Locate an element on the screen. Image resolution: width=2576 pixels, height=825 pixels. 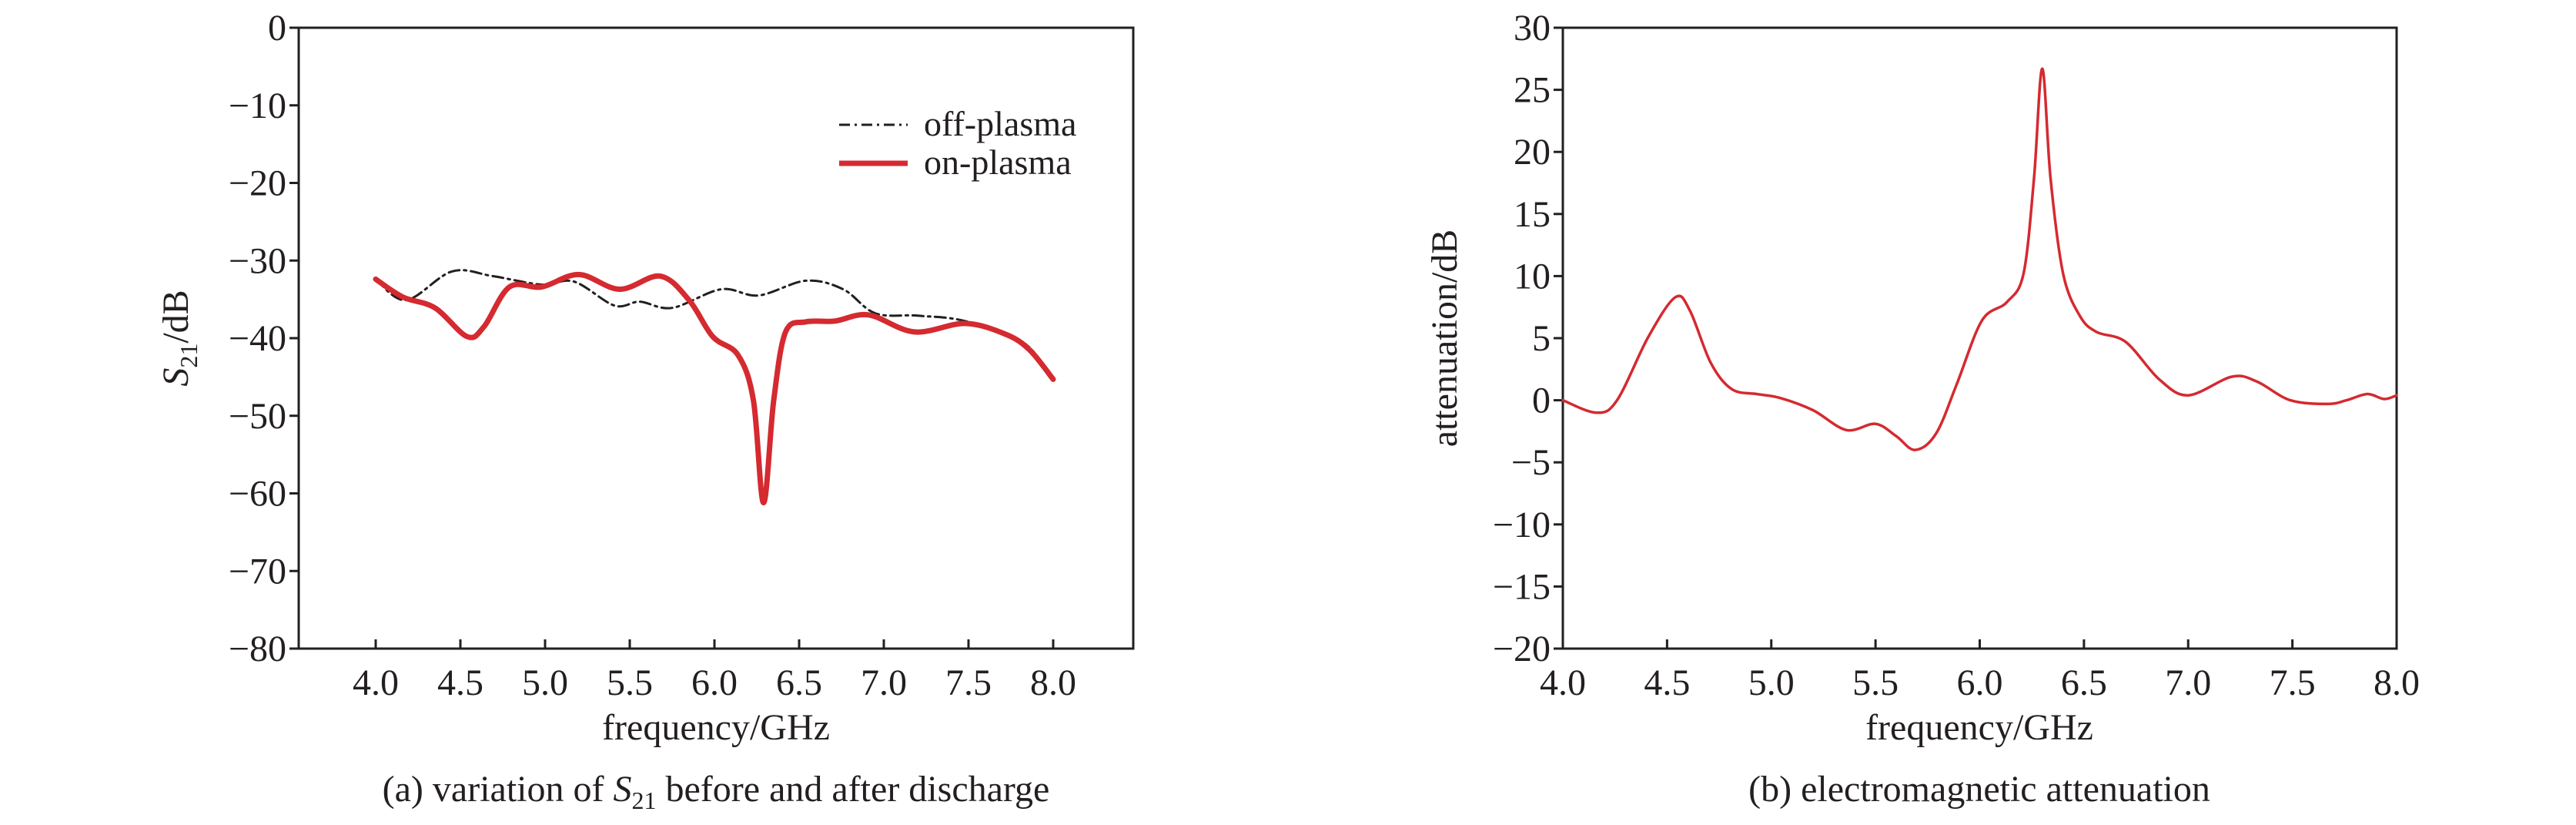
series-line-on-plasma is located at coordinates (715, 388).